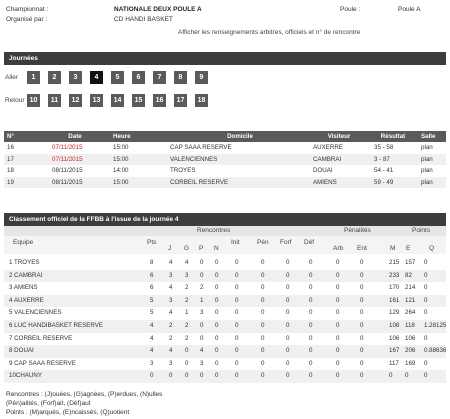 This screenshot has width=450, height=419. What do you see at coordinates (435, 351) in the screenshot?
I see `standing-q: 0.88636` at bounding box center [435, 351].